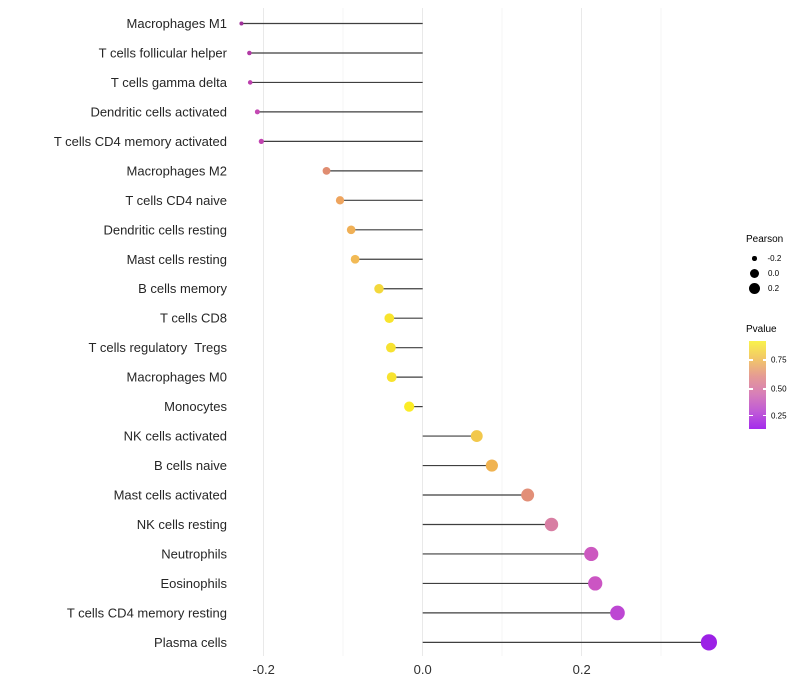 Image resolution: width=800 pixels, height=700 pixels. I want to click on size-dot-medium-icon, so click(754, 273).